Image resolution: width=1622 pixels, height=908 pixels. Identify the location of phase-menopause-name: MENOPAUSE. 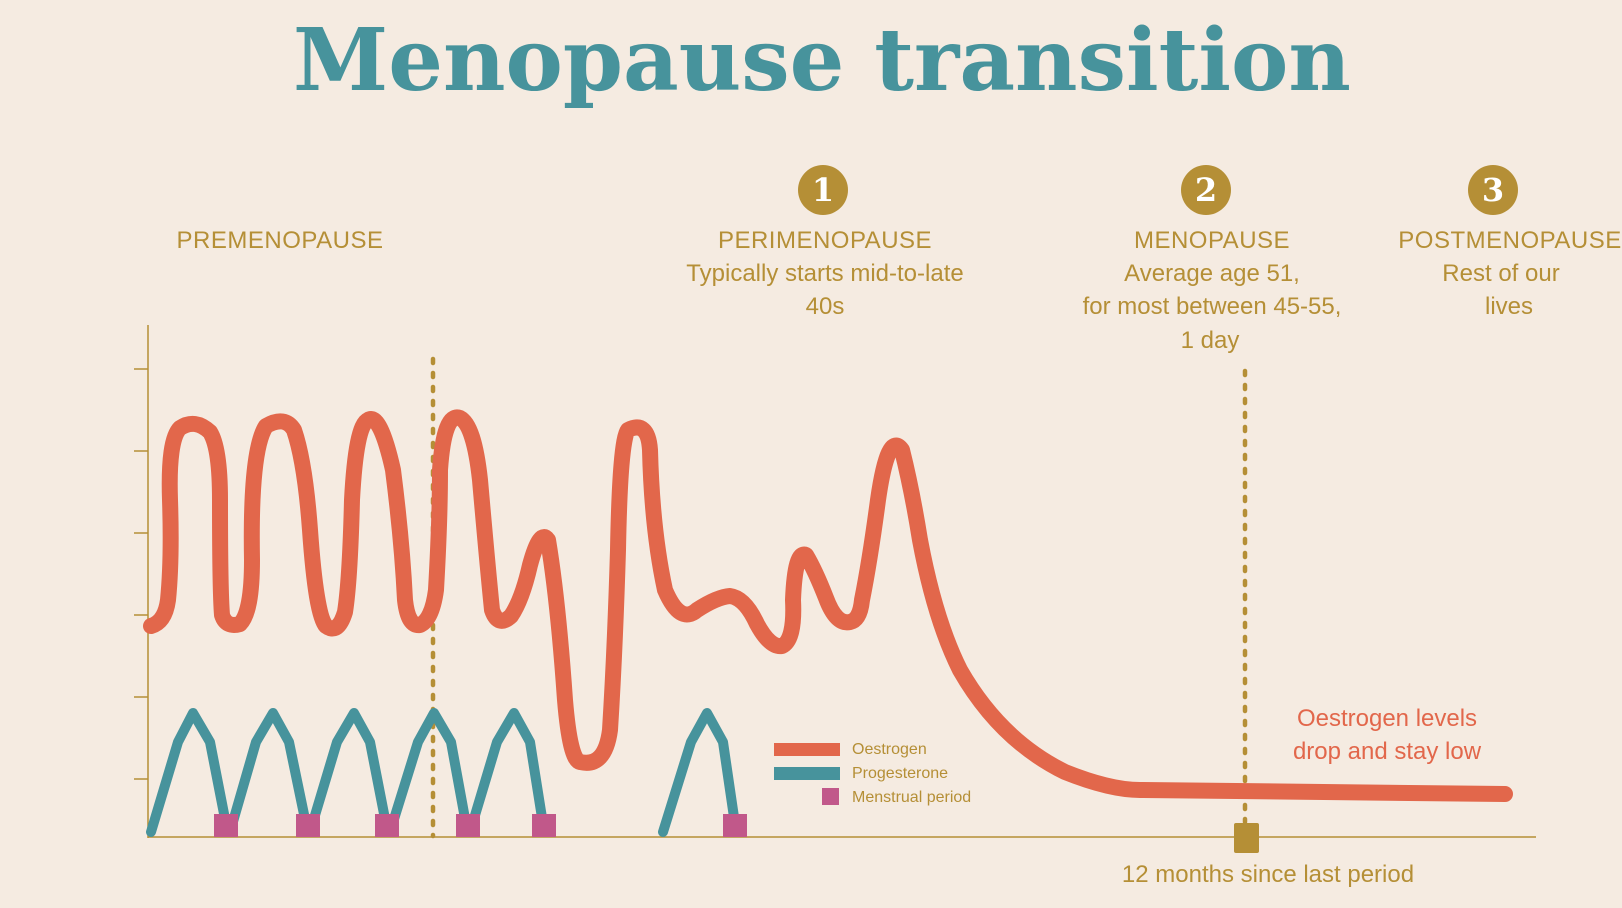
(1212, 240).